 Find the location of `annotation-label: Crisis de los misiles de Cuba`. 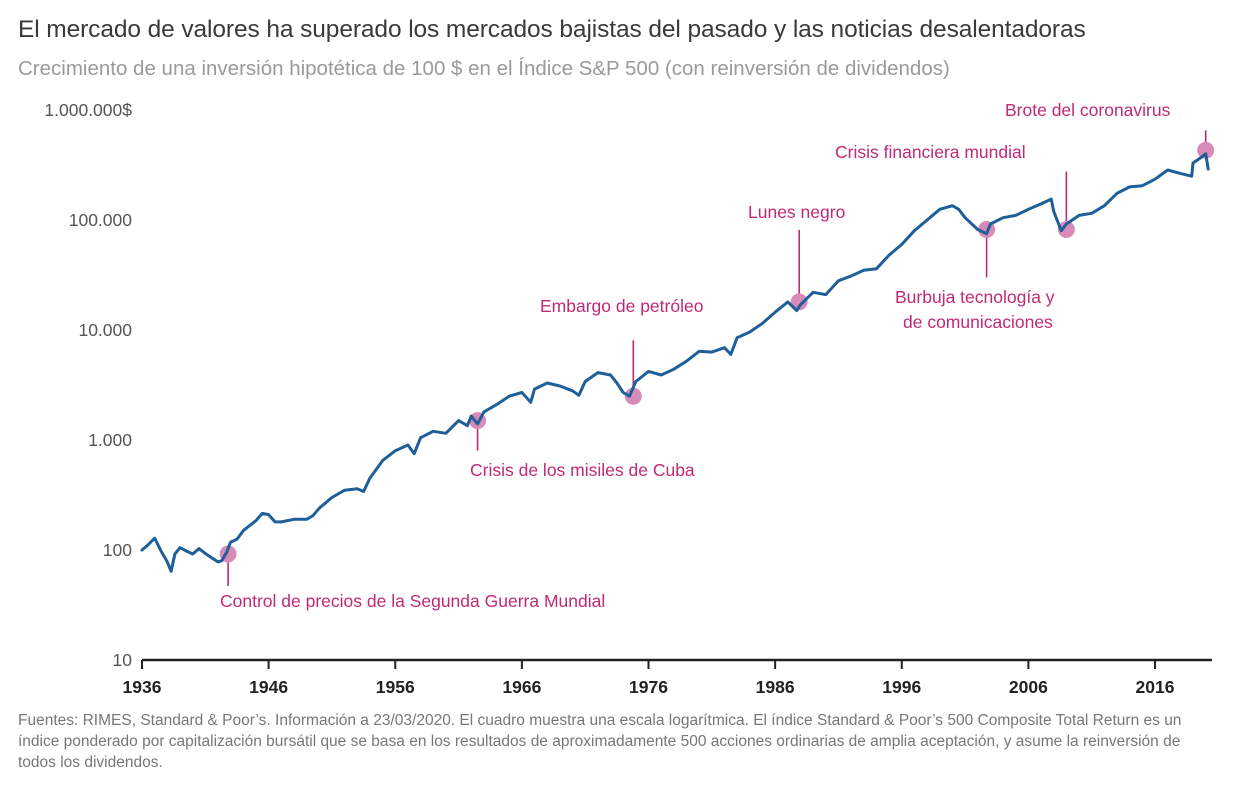

annotation-label: Crisis de los misiles de Cuba is located at coordinates (582, 470).